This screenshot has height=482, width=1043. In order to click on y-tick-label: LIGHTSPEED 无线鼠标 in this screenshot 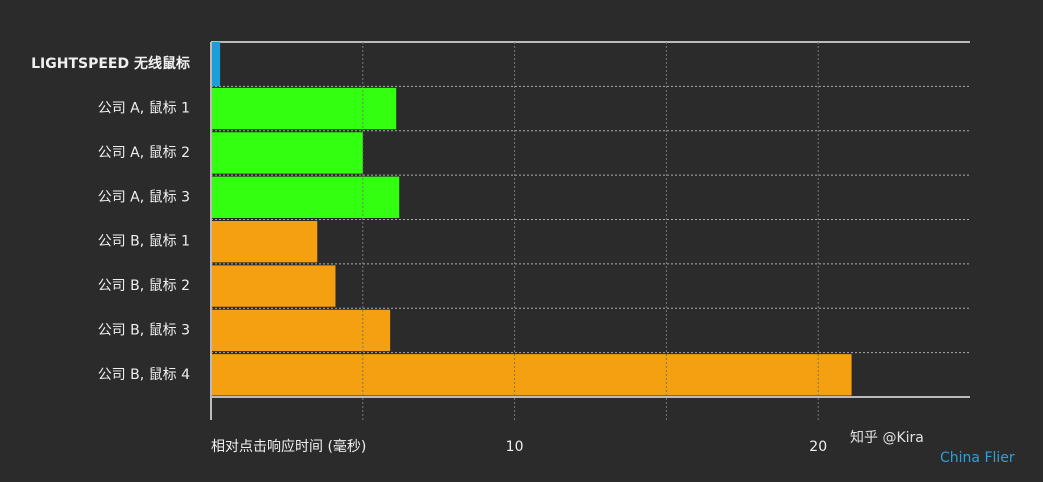, I will do `click(110, 63)`.